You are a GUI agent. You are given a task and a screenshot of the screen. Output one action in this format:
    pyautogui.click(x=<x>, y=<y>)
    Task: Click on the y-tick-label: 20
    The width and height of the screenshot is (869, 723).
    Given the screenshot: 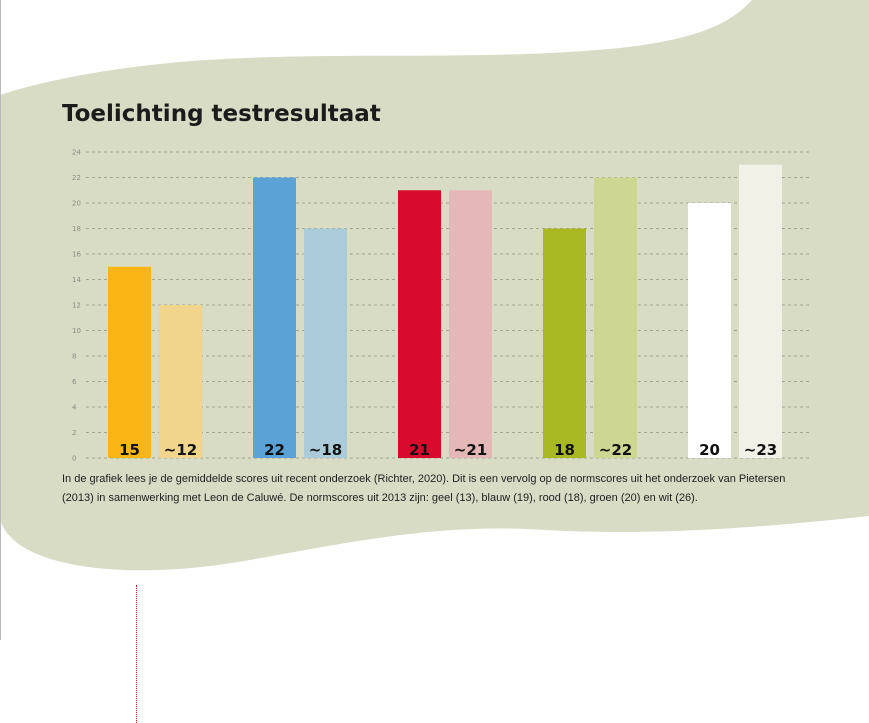 What is the action you would take?
    pyautogui.click(x=76, y=204)
    